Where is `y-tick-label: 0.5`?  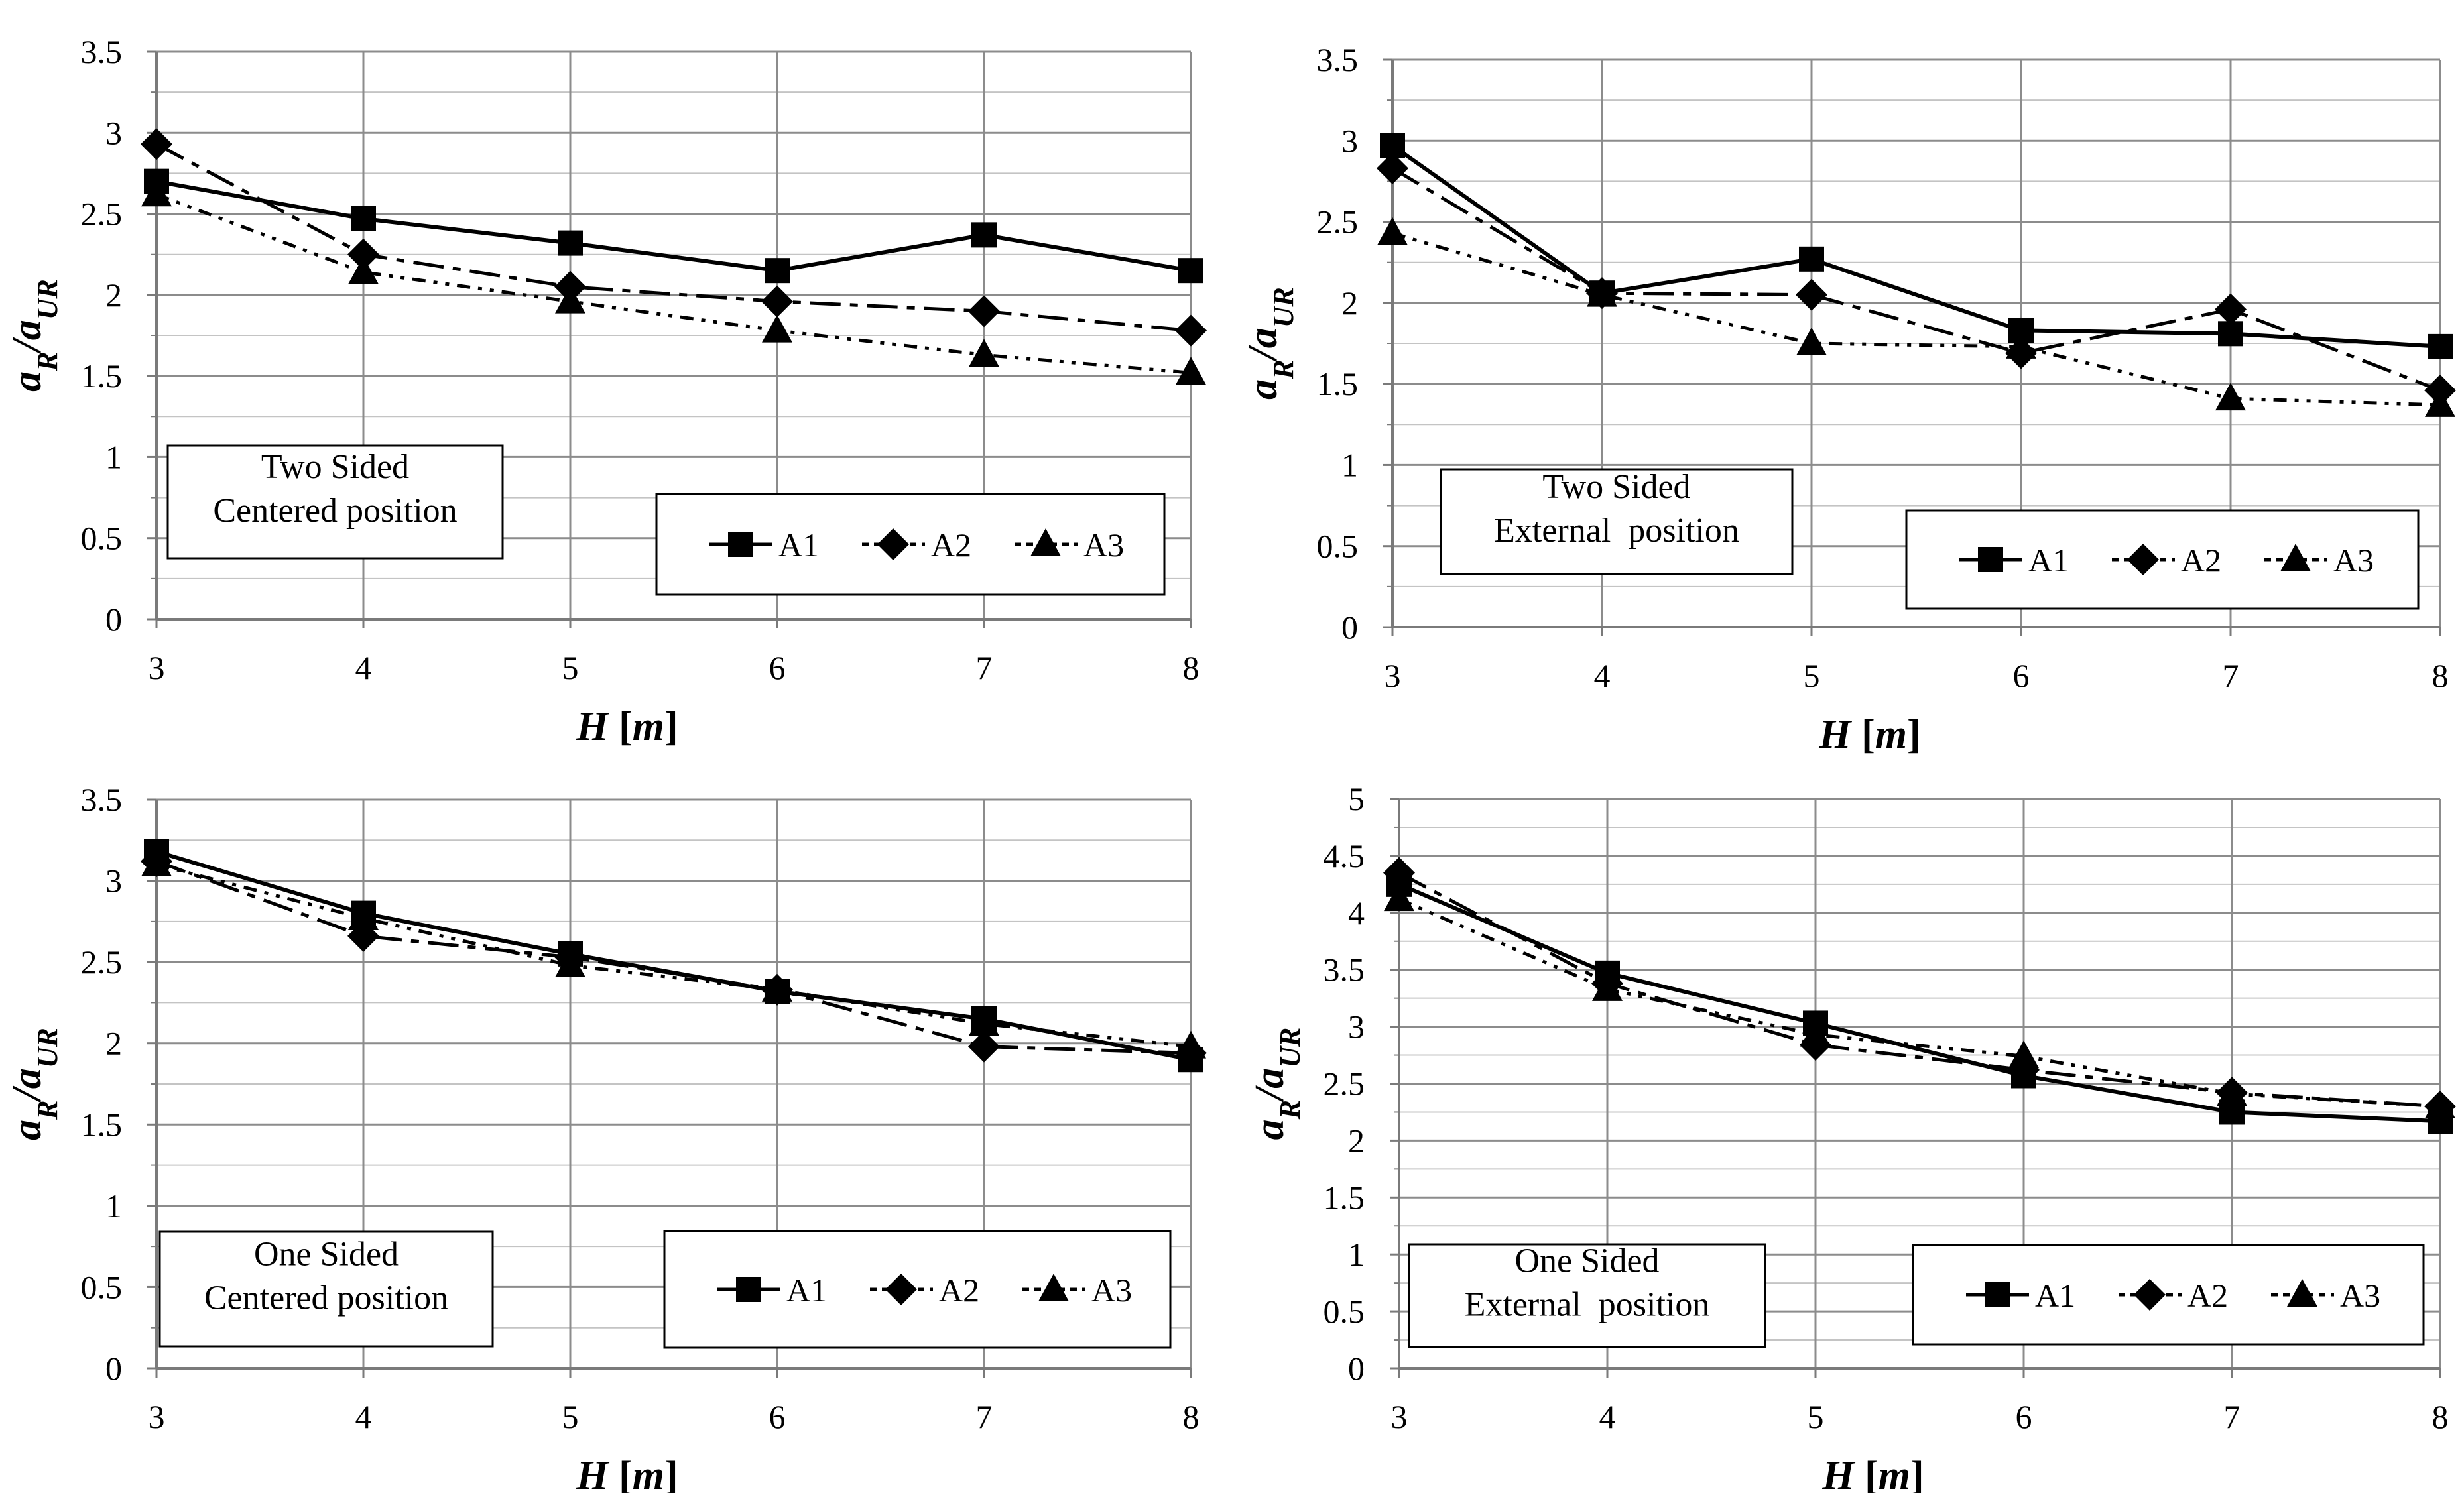
y-tick-label: 0.5 is located at coordinates (1338, 546).